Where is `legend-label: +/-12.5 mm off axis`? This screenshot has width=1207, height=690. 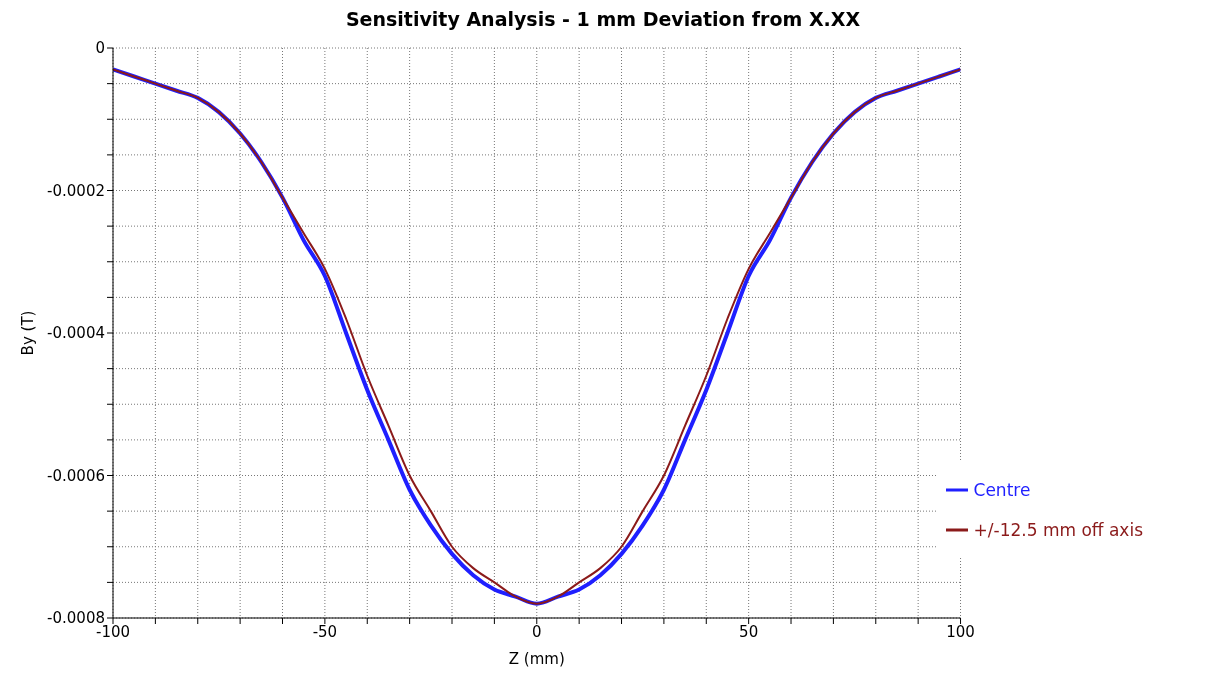
legend-label: +/-12.5 mm off axis is located at coordinates (1058, 530).